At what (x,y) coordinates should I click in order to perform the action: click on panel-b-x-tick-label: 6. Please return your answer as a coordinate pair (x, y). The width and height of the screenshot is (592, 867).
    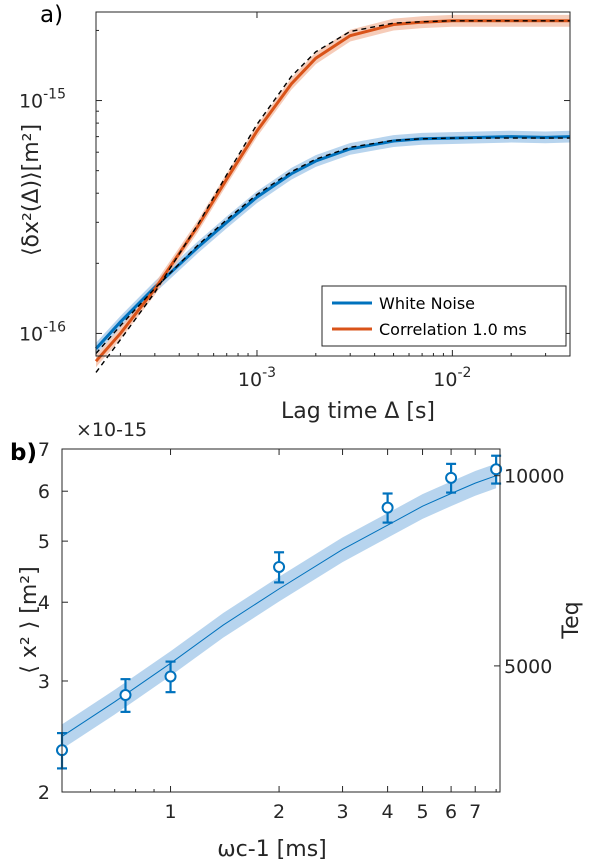
    Looking at the image, I should click on (451, 812).